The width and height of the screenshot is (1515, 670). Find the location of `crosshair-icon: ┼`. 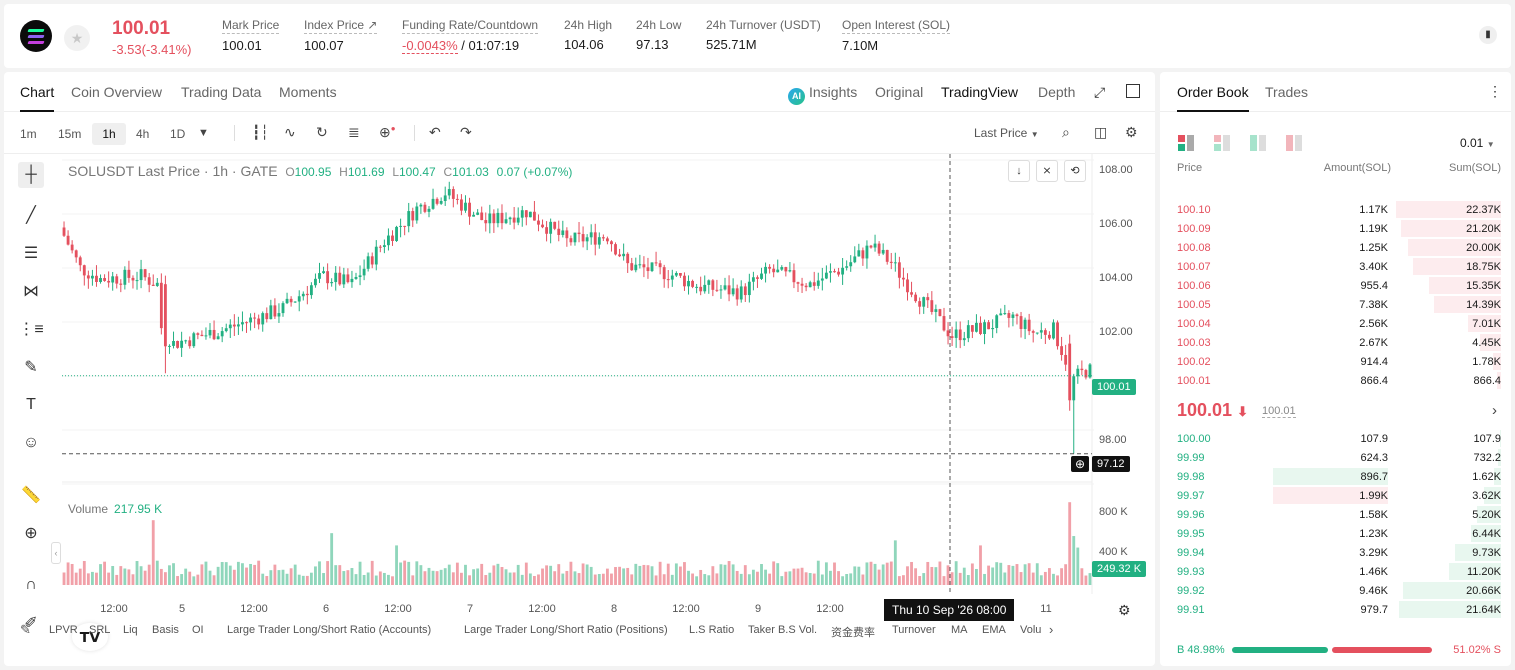

crosshair-icon: ┼ is located at coordinates (31, 175).